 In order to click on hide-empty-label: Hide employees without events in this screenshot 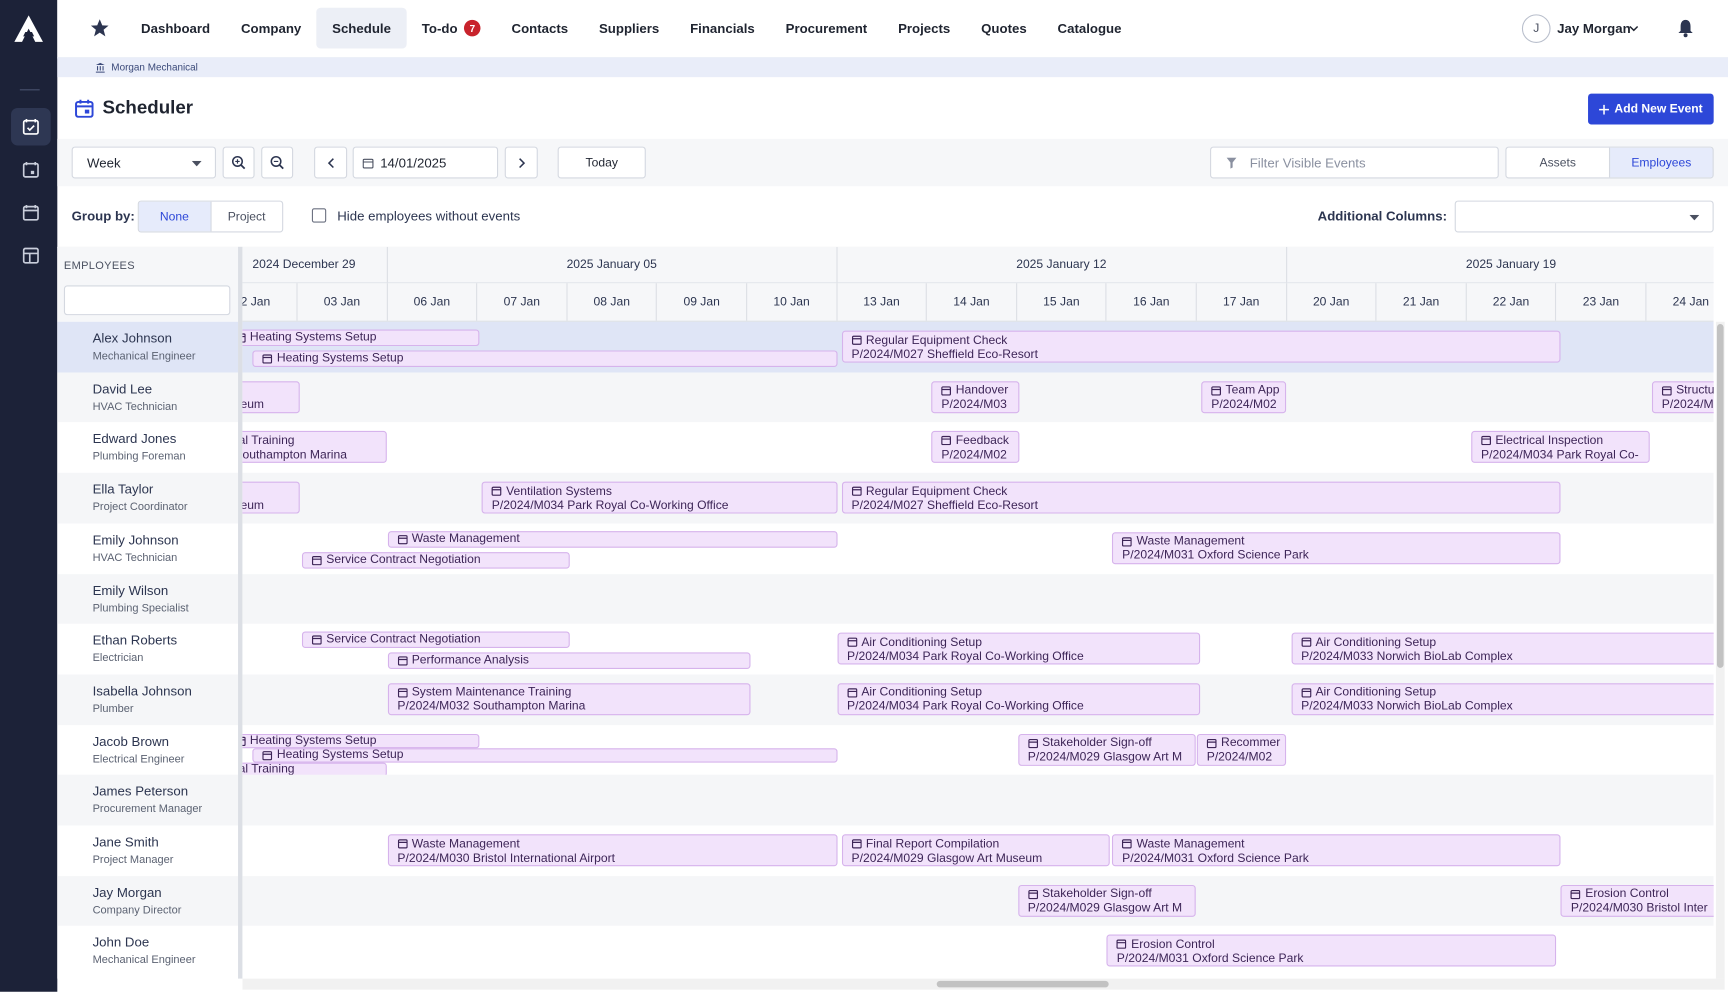, I will do `click(429, 216)`.